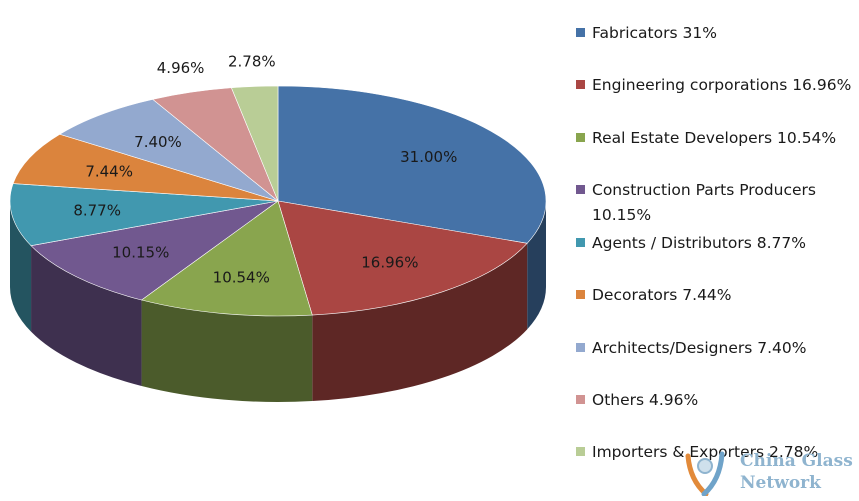 This screenshot has height=501, width=859. What do you see at coordinates (97, 211) in the screenshot?
I see `data-label: 8.77%` at bounding box center [97, 211].